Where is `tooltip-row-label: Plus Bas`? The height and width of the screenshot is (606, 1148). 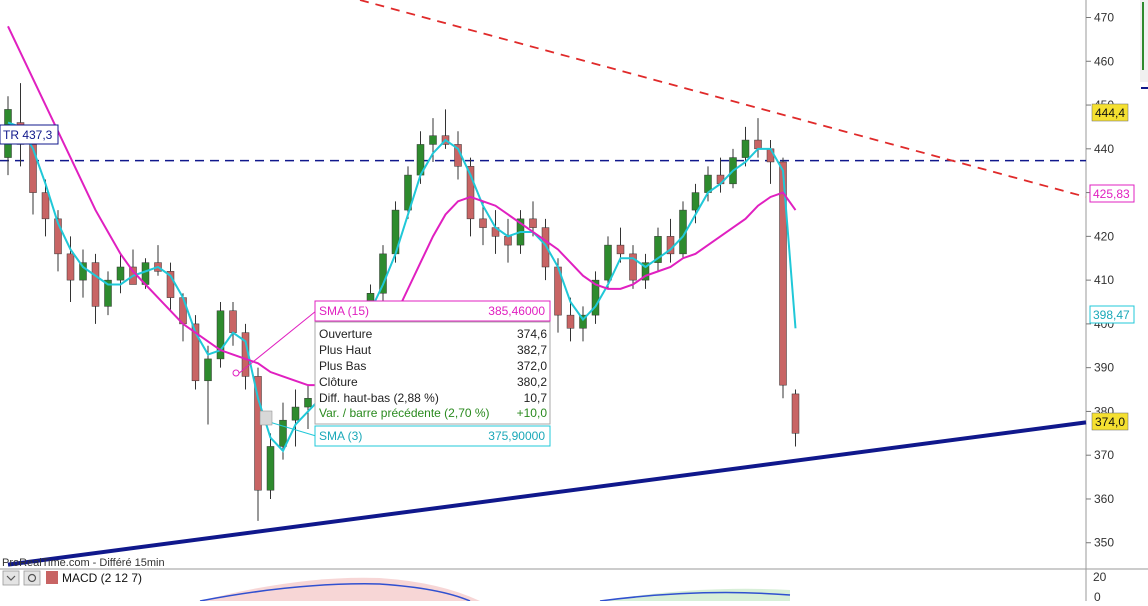 tooltip-row-label: Plus Bas is located at coordinates (342, 366).